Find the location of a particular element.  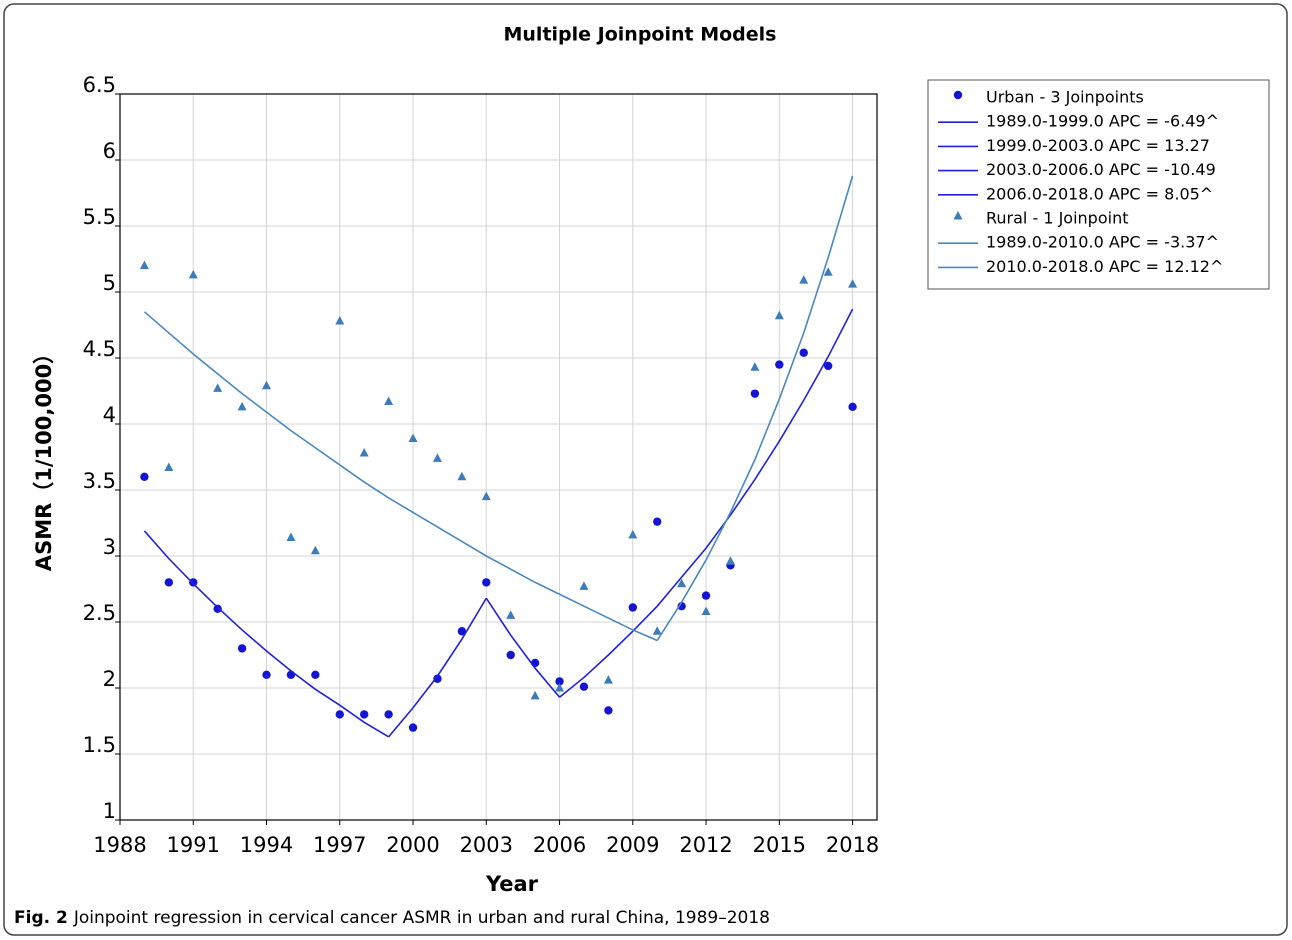

y-tick-label: 3.5 is located at coordinates (99, 481).